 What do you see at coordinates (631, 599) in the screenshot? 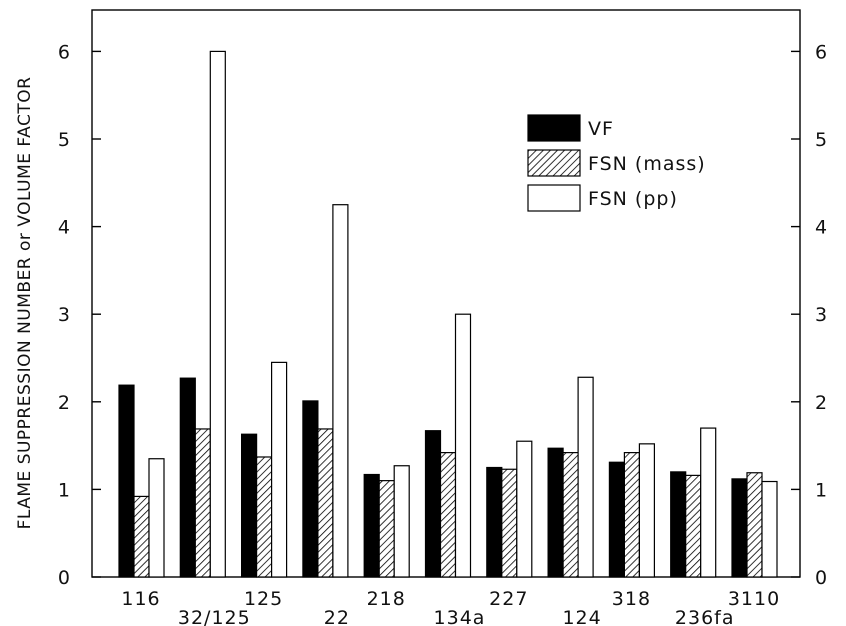
I see `x-category-label: 318` at bounding box center [631, 599].